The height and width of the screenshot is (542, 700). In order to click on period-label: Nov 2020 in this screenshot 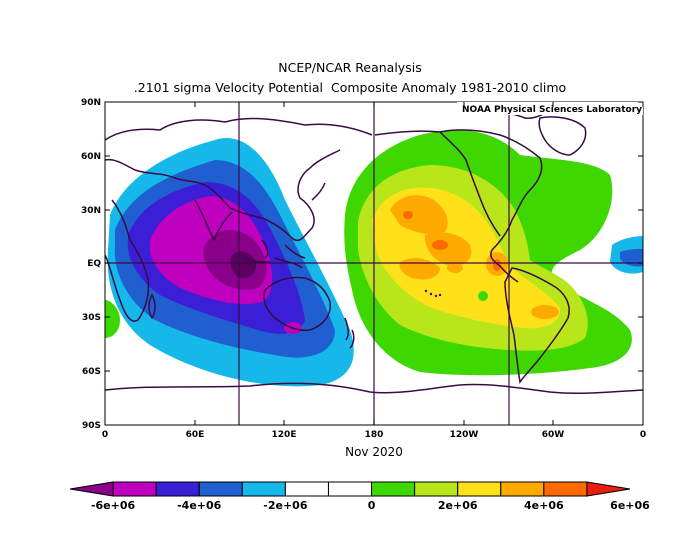, I will do `click(374, 452)`.